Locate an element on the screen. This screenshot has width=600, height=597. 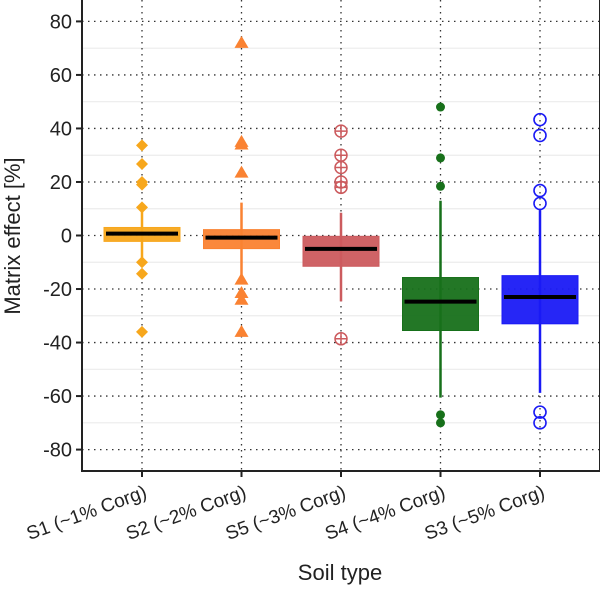
y-tick-label: 20 is located at coordinates (61, 183).